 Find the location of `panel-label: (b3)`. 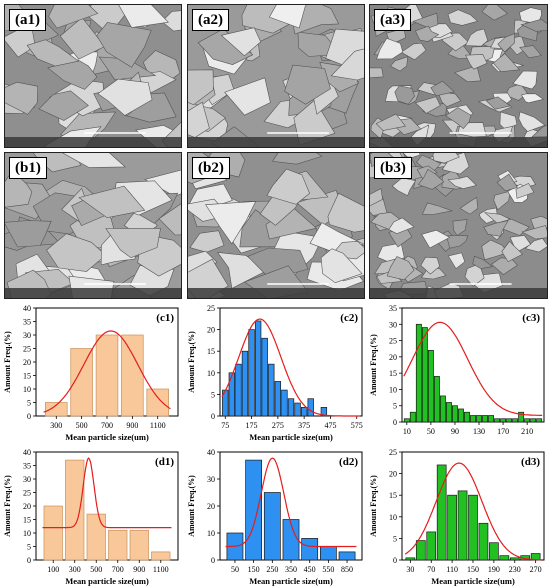

panel-label: (b3) is located at coordinates (393, 168).